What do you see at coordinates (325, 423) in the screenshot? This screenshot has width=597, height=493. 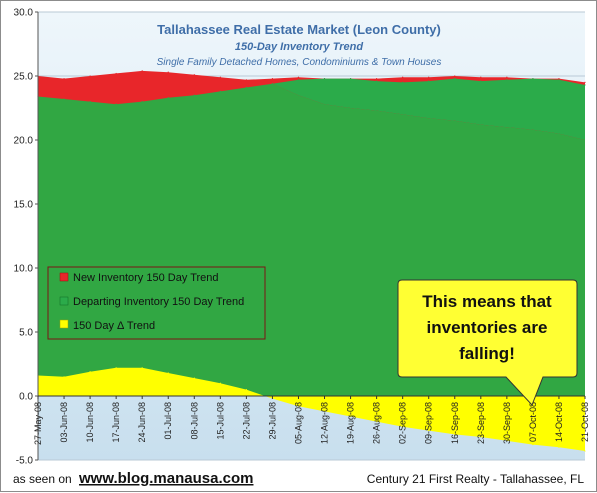 I see `x-tick-label: 12-Aug-08` at bounding box center [325, 423].